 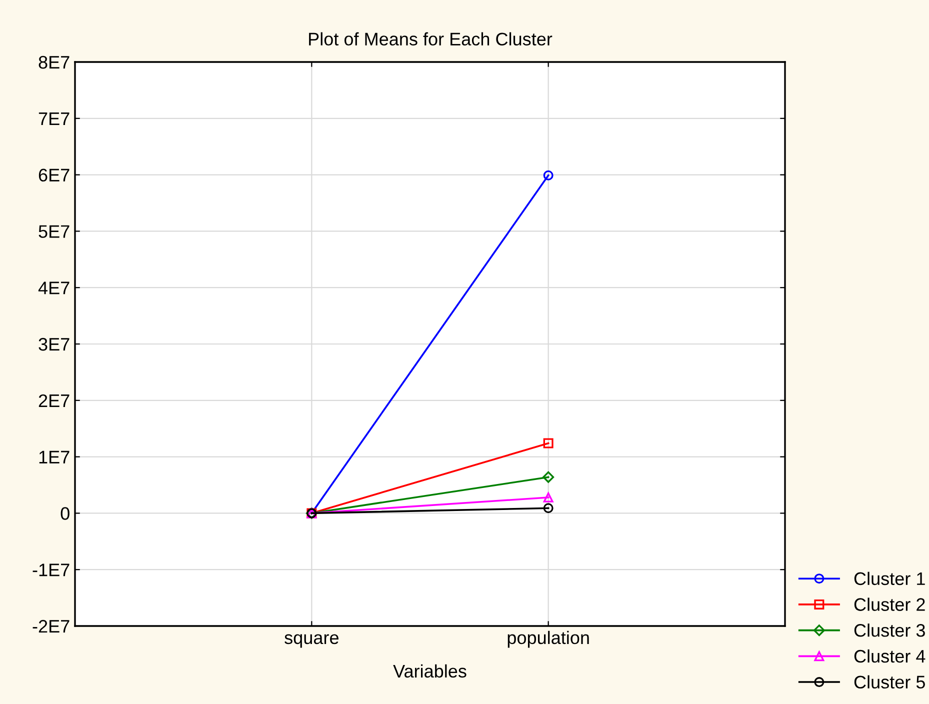 What do you see at coordinates (54, 288) in the screenshot?
I see `y-tick-label: 4E7` at bounding box center [54, 288].